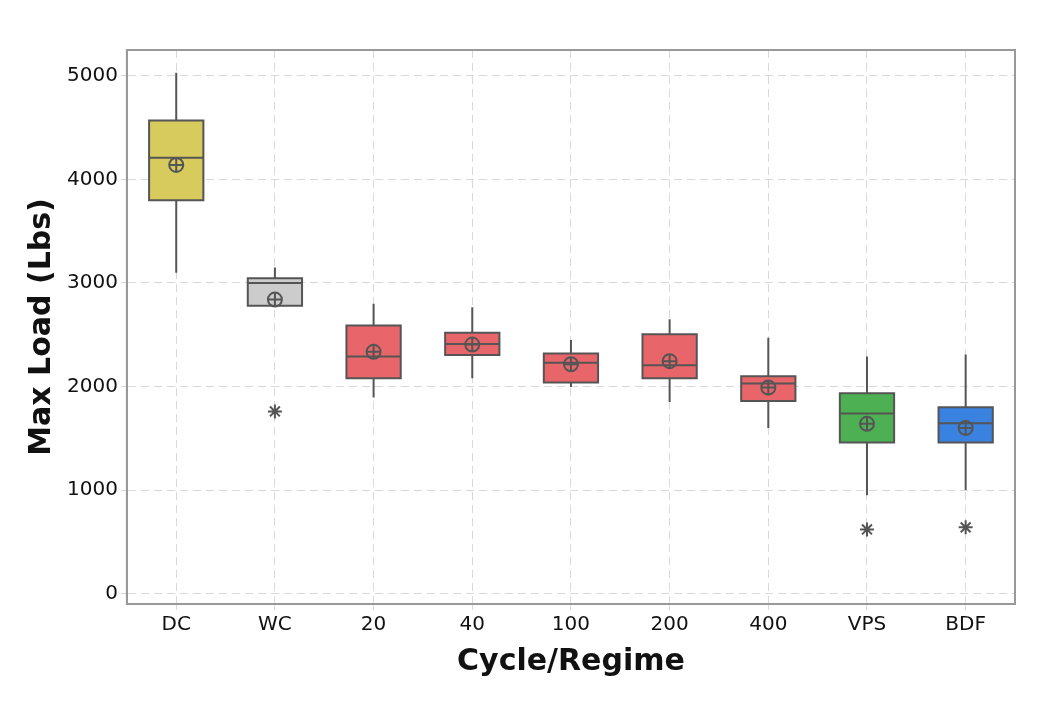 Image resolution: width=1047 pixels, height=704 pixels. Describe the element at coordinates (669, 623) in the screenshot. I see `x-tick-label: 200` at that location.